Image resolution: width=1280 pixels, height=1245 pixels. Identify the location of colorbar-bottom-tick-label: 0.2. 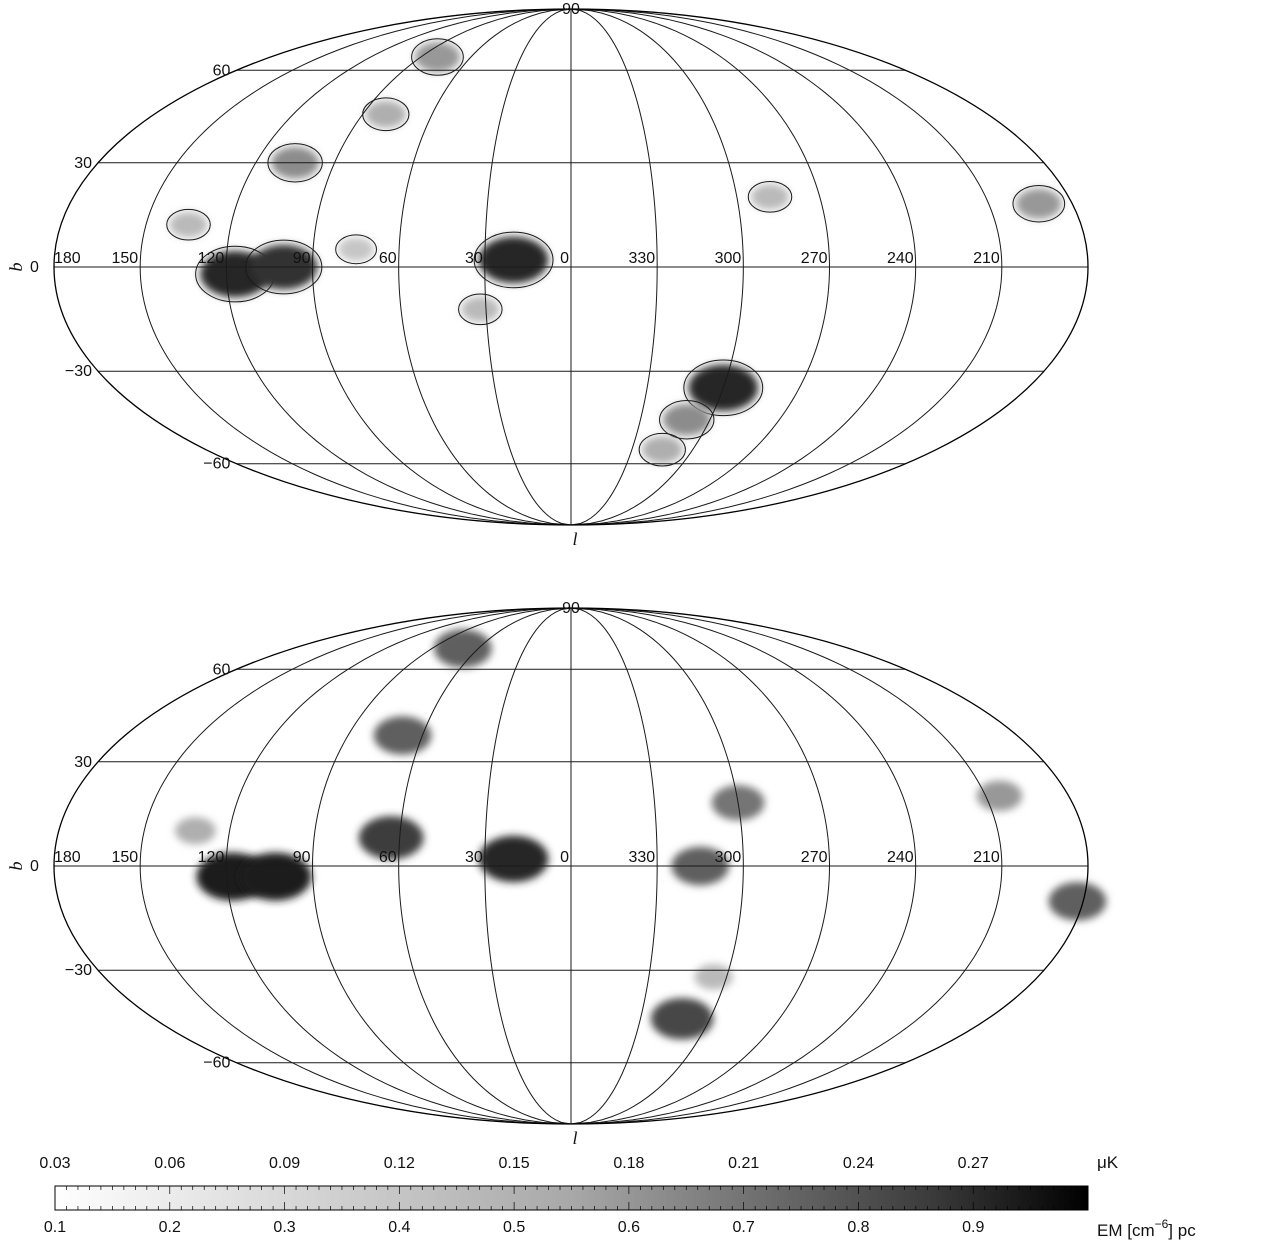
(170, 1227).